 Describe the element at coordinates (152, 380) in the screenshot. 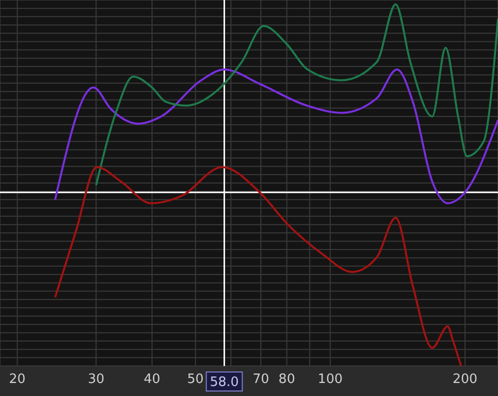

I see `x-tick-label: 40` at that location.